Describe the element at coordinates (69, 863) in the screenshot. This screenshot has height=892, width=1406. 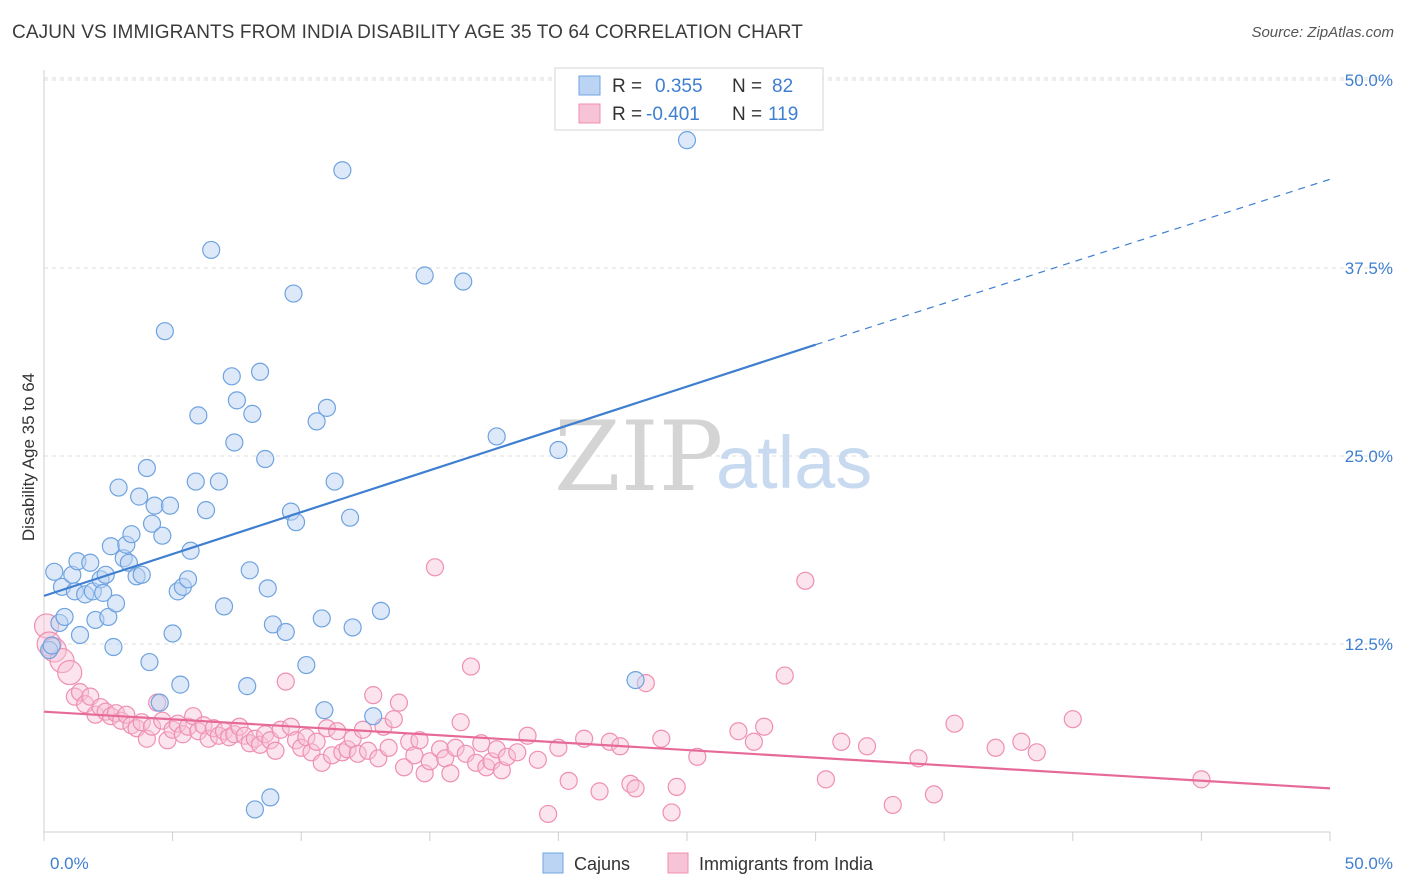
I see `x-tick-label-left: 0.0%` at that location.